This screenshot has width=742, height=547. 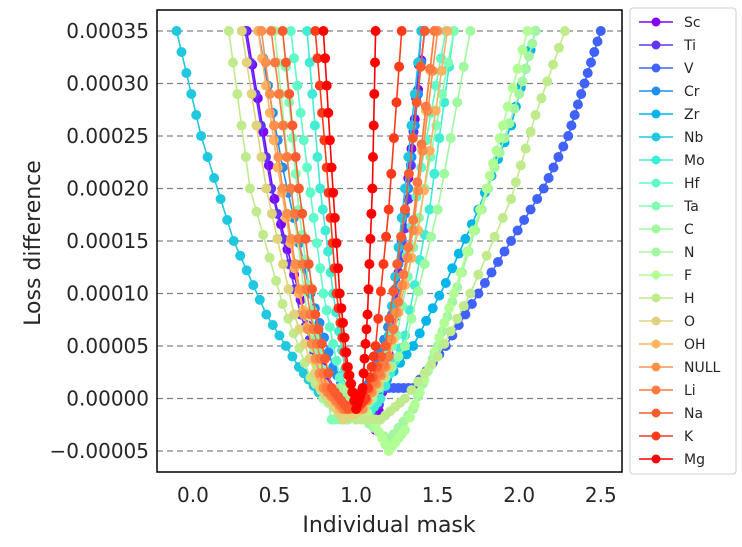 I want to click on legend-item: NULL, so click(x=680, y=368).